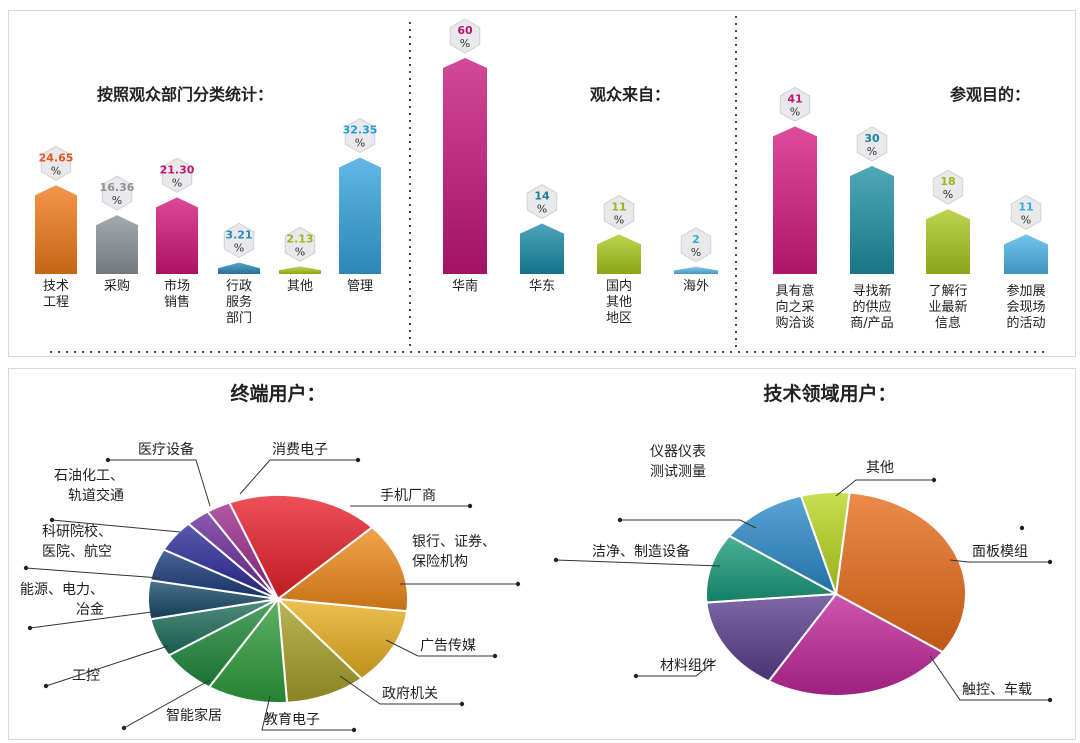 Image resolution: width=1080 pixels, height=743 pixels. Describe the element at coordinates (688, 666) in the screenshot. I see `slice-label: 材料组件` at that location.